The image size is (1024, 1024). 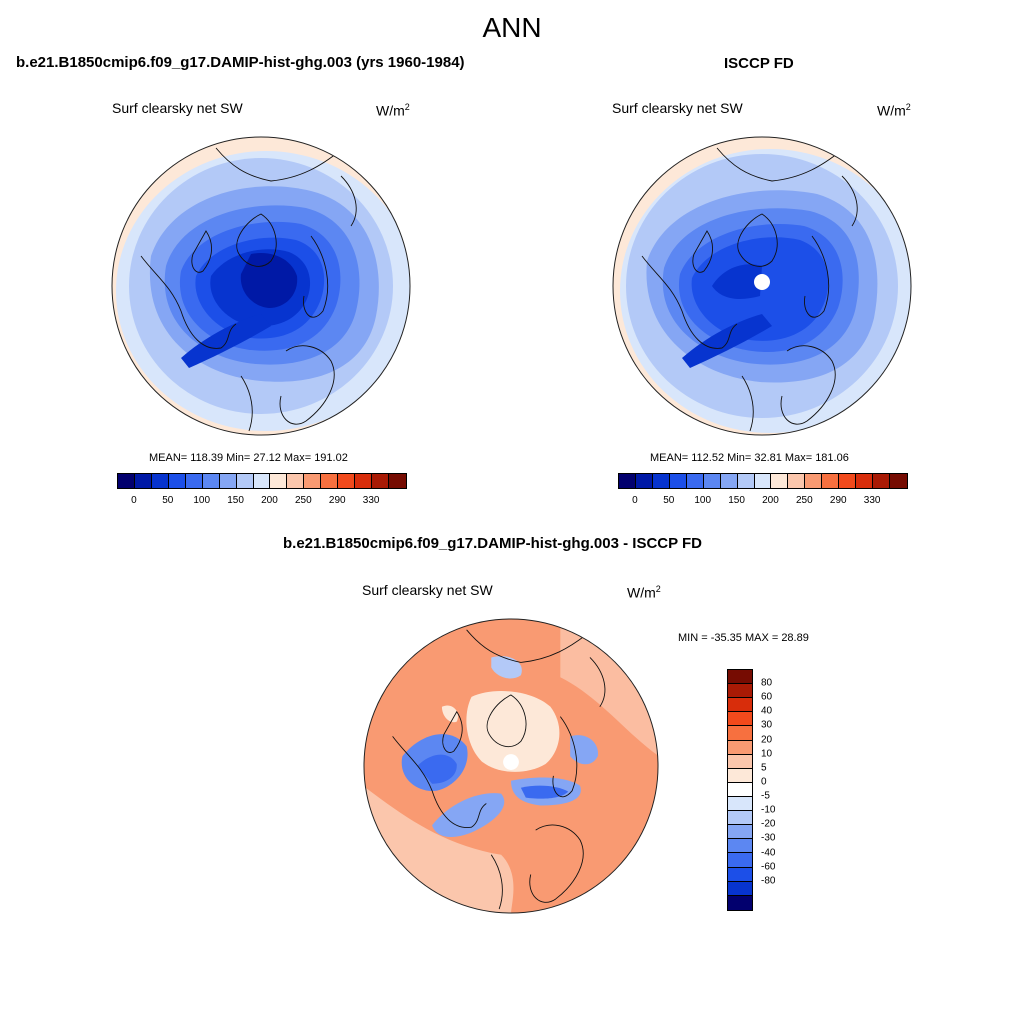 What do you see at coordinates (644, 592) in the screenshot?
I see `diff-units-label: W/m2` at bounding box center [644, 592].